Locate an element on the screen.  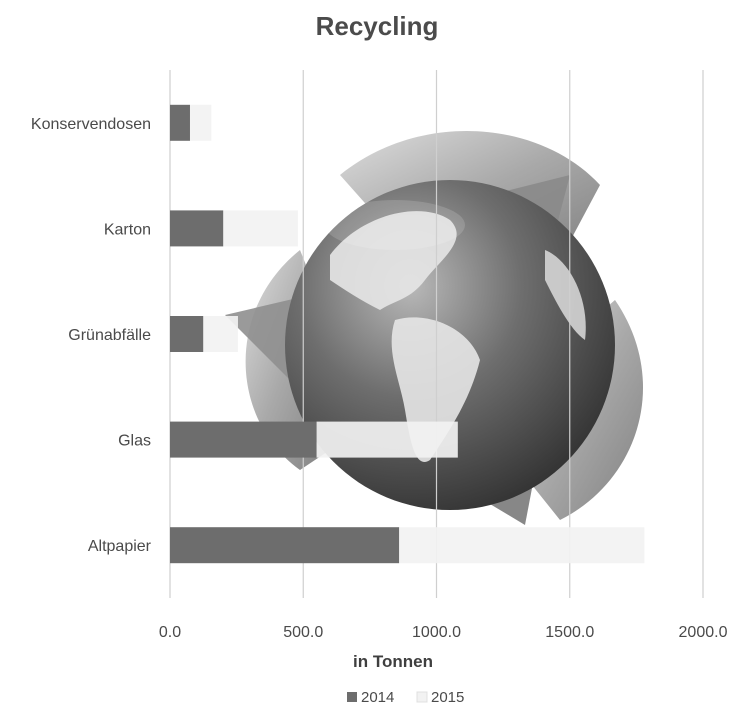
x-tick-label: 1500.0 is located at coordinates (569, 632).